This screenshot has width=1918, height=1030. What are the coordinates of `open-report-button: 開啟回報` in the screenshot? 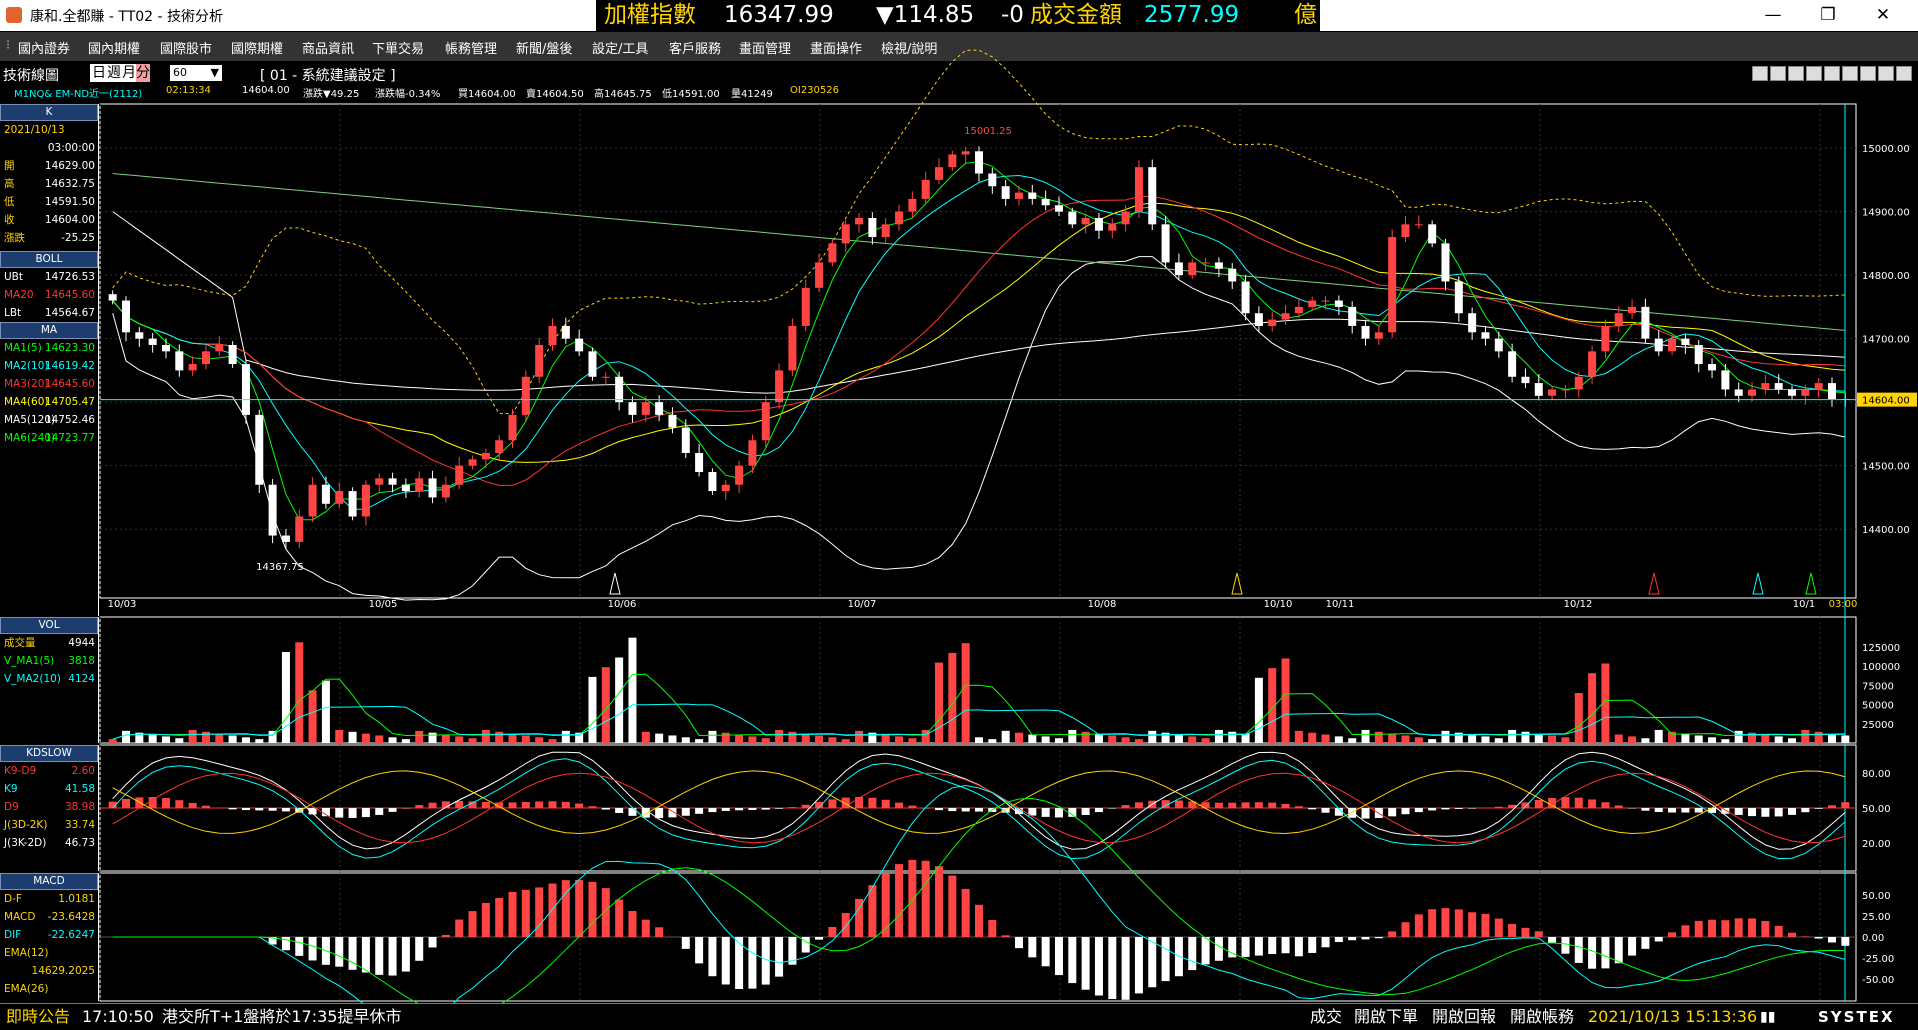 It's located at (1464, 1017).